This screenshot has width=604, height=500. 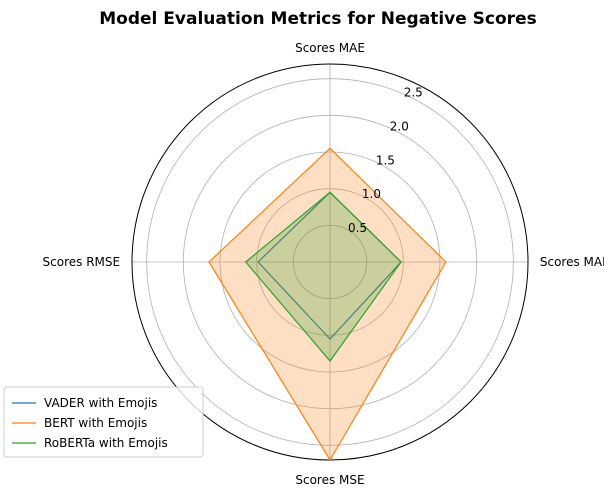 What do you see at coordinates (357, 228) in the screenshot?
I see `radial-tick-label: 0.5` at bounding box center [357, 228].